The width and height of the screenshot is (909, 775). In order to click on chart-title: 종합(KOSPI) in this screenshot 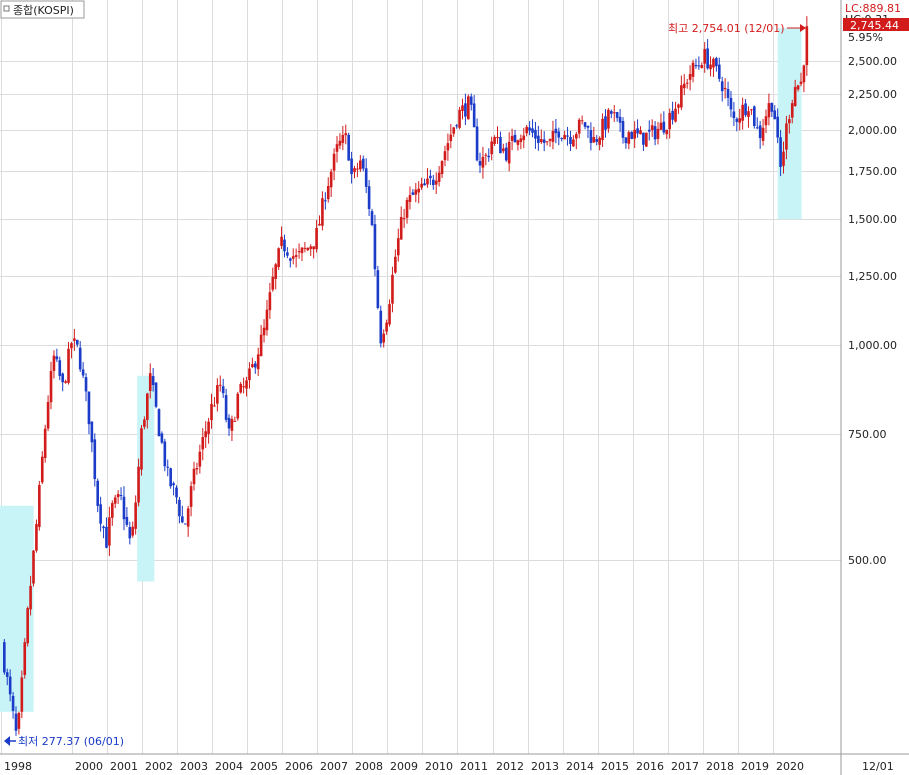, I will do `click(43, 10)`.